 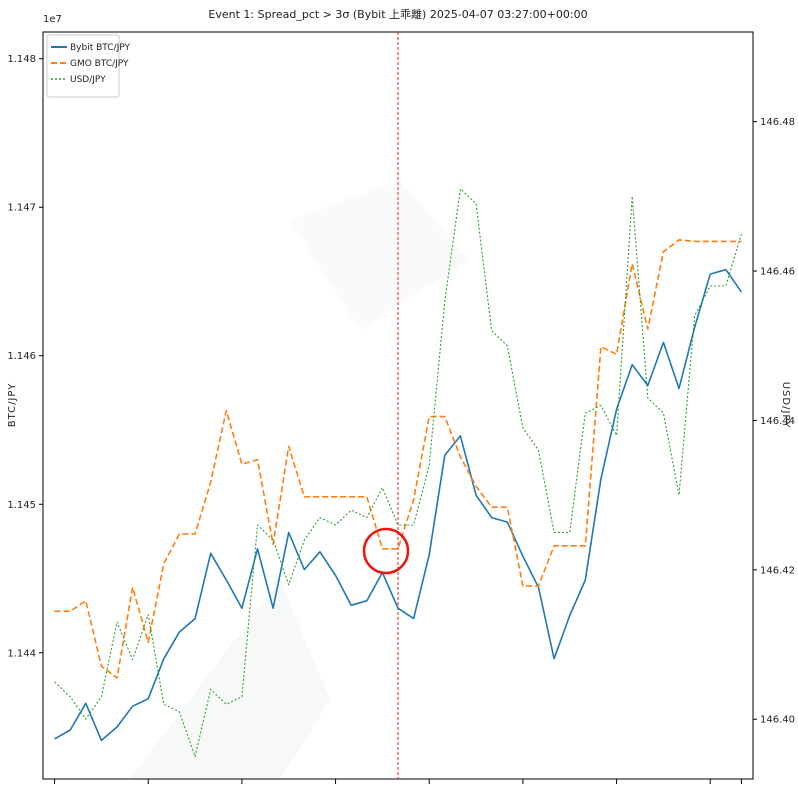 What do you see at coordinates (21, 653) in the screenshot?
I see `left-tick-label: 1.144` at bounding box center [21, 653].